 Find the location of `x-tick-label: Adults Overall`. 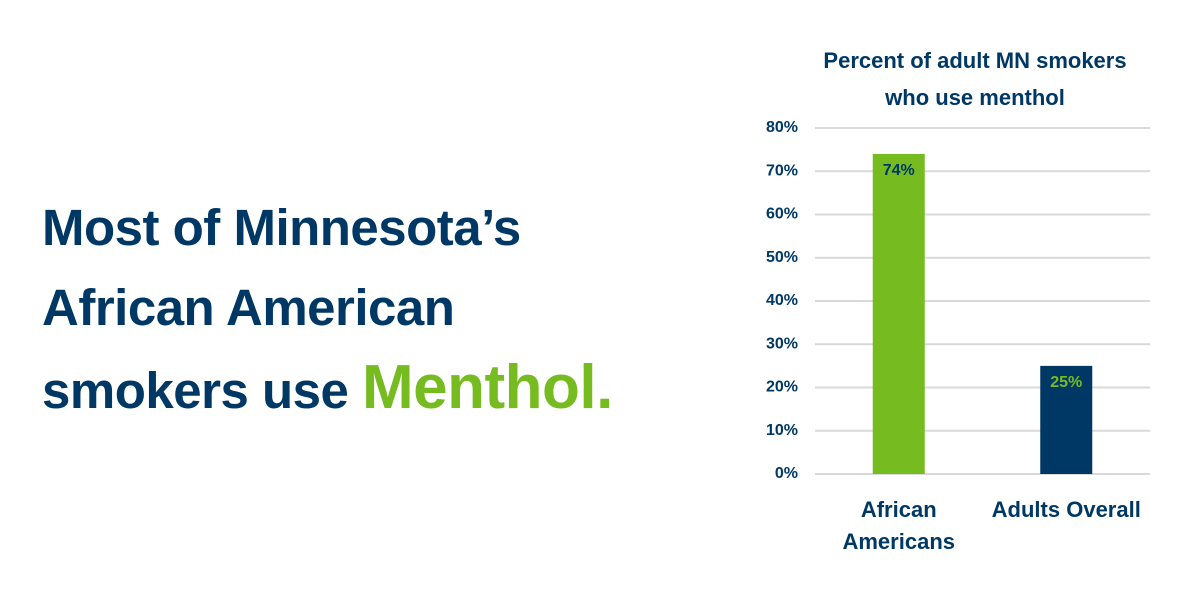

x-tick-label: Adults Overall is located at coordinates (1066, 509).